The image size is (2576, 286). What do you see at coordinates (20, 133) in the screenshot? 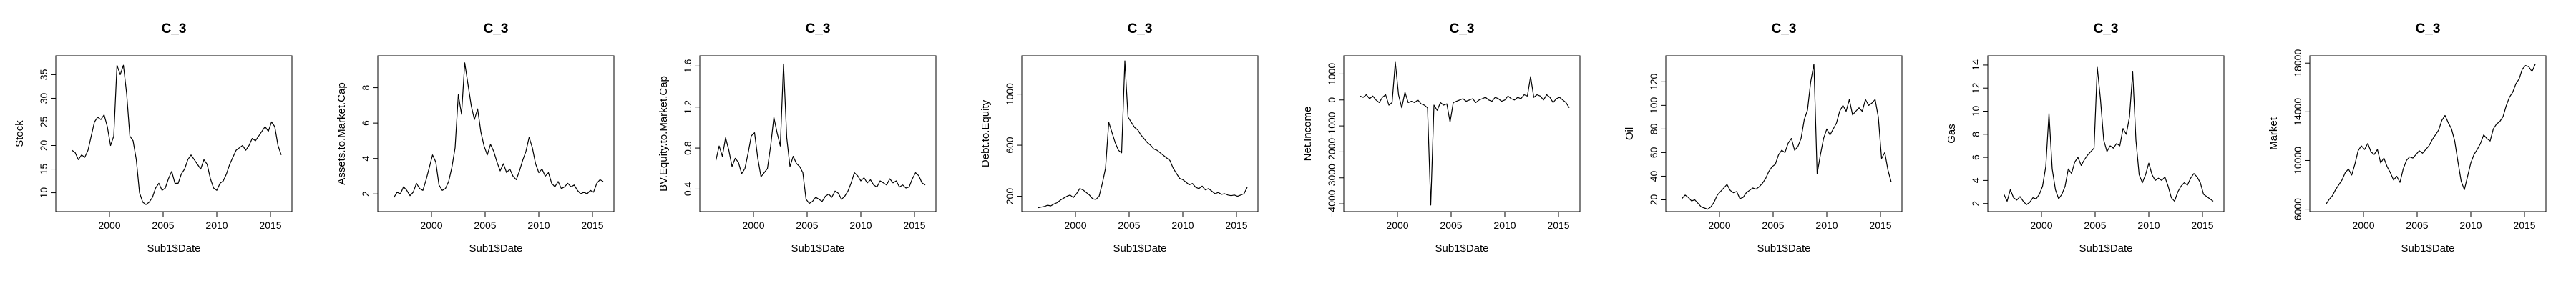
I see `y-axis-label: Stock` at bounding box center [20, 133].